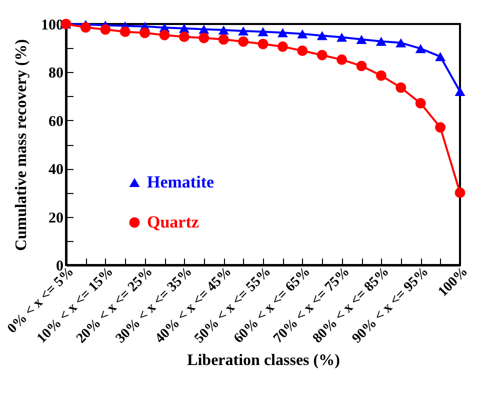 This screenshot has height=414, width=502. What do you see at coordinates (56, 218) in the screenshot?
I see `y-tick-label: 20` at bounding box center [56, 218].